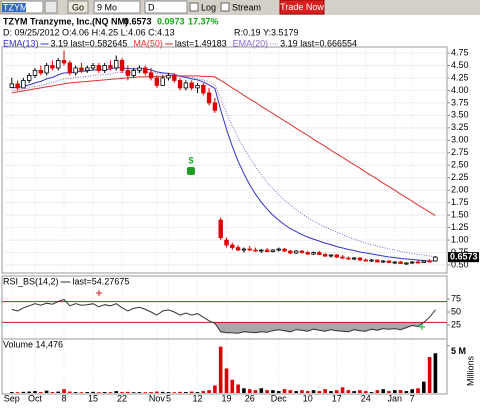  What do you see at coordinates (308, 398) in the screenshot?
I see `x-tick-label: 10` at bounding box center [308, 398].